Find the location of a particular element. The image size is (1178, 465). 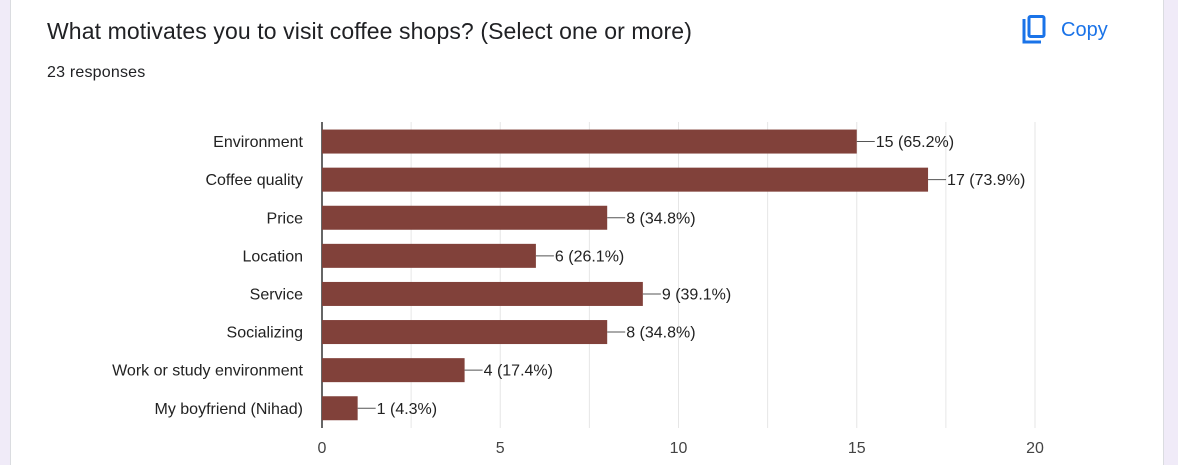

category-label: Environment is located at coordinates (258, 142).